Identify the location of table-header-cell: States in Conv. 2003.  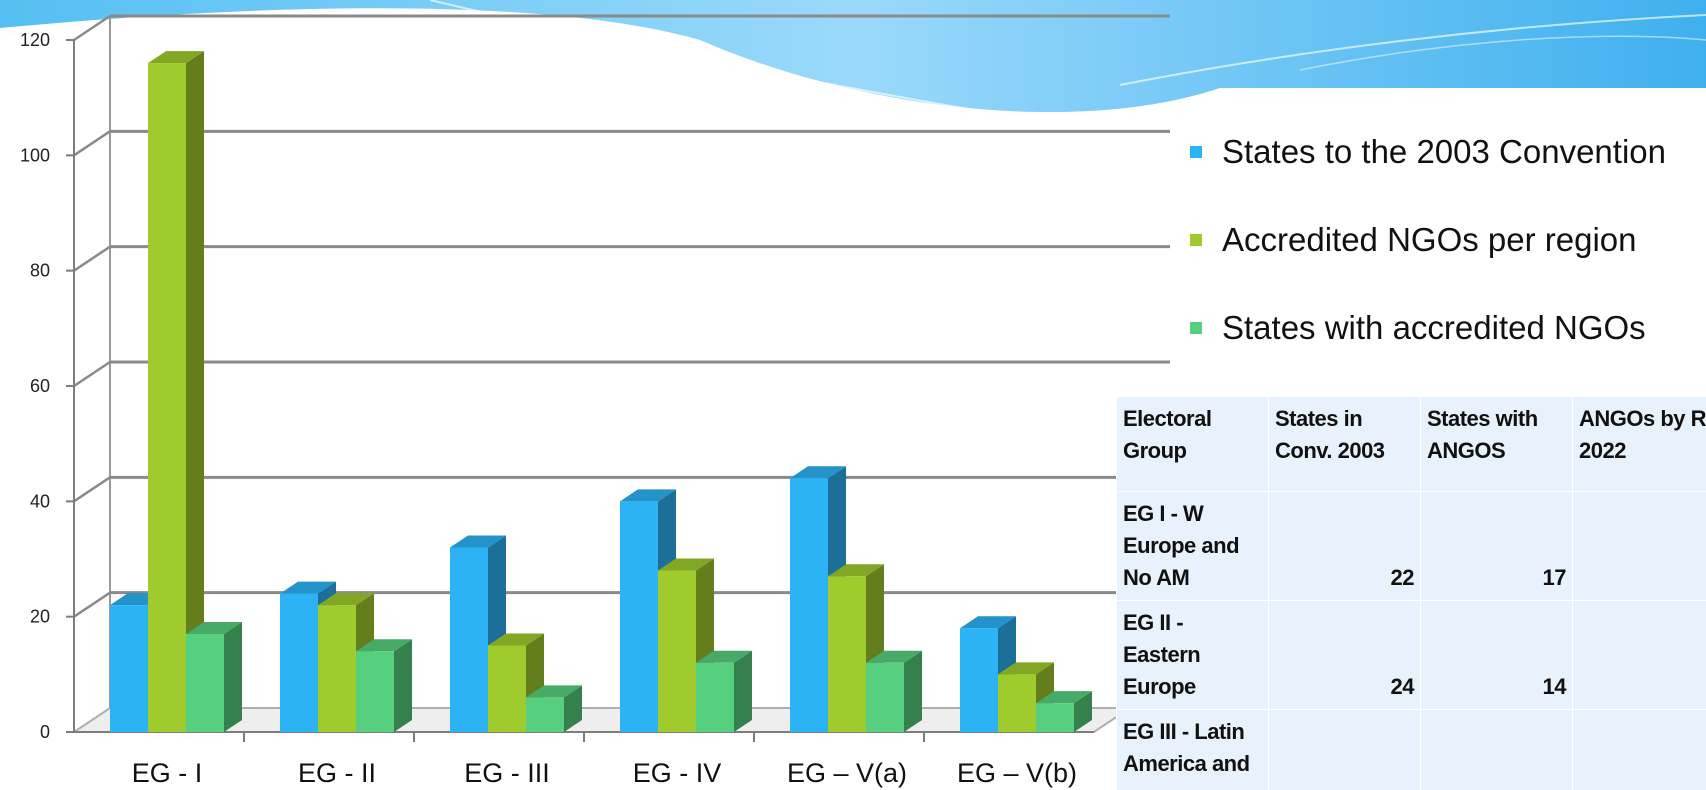
(1344, 444).